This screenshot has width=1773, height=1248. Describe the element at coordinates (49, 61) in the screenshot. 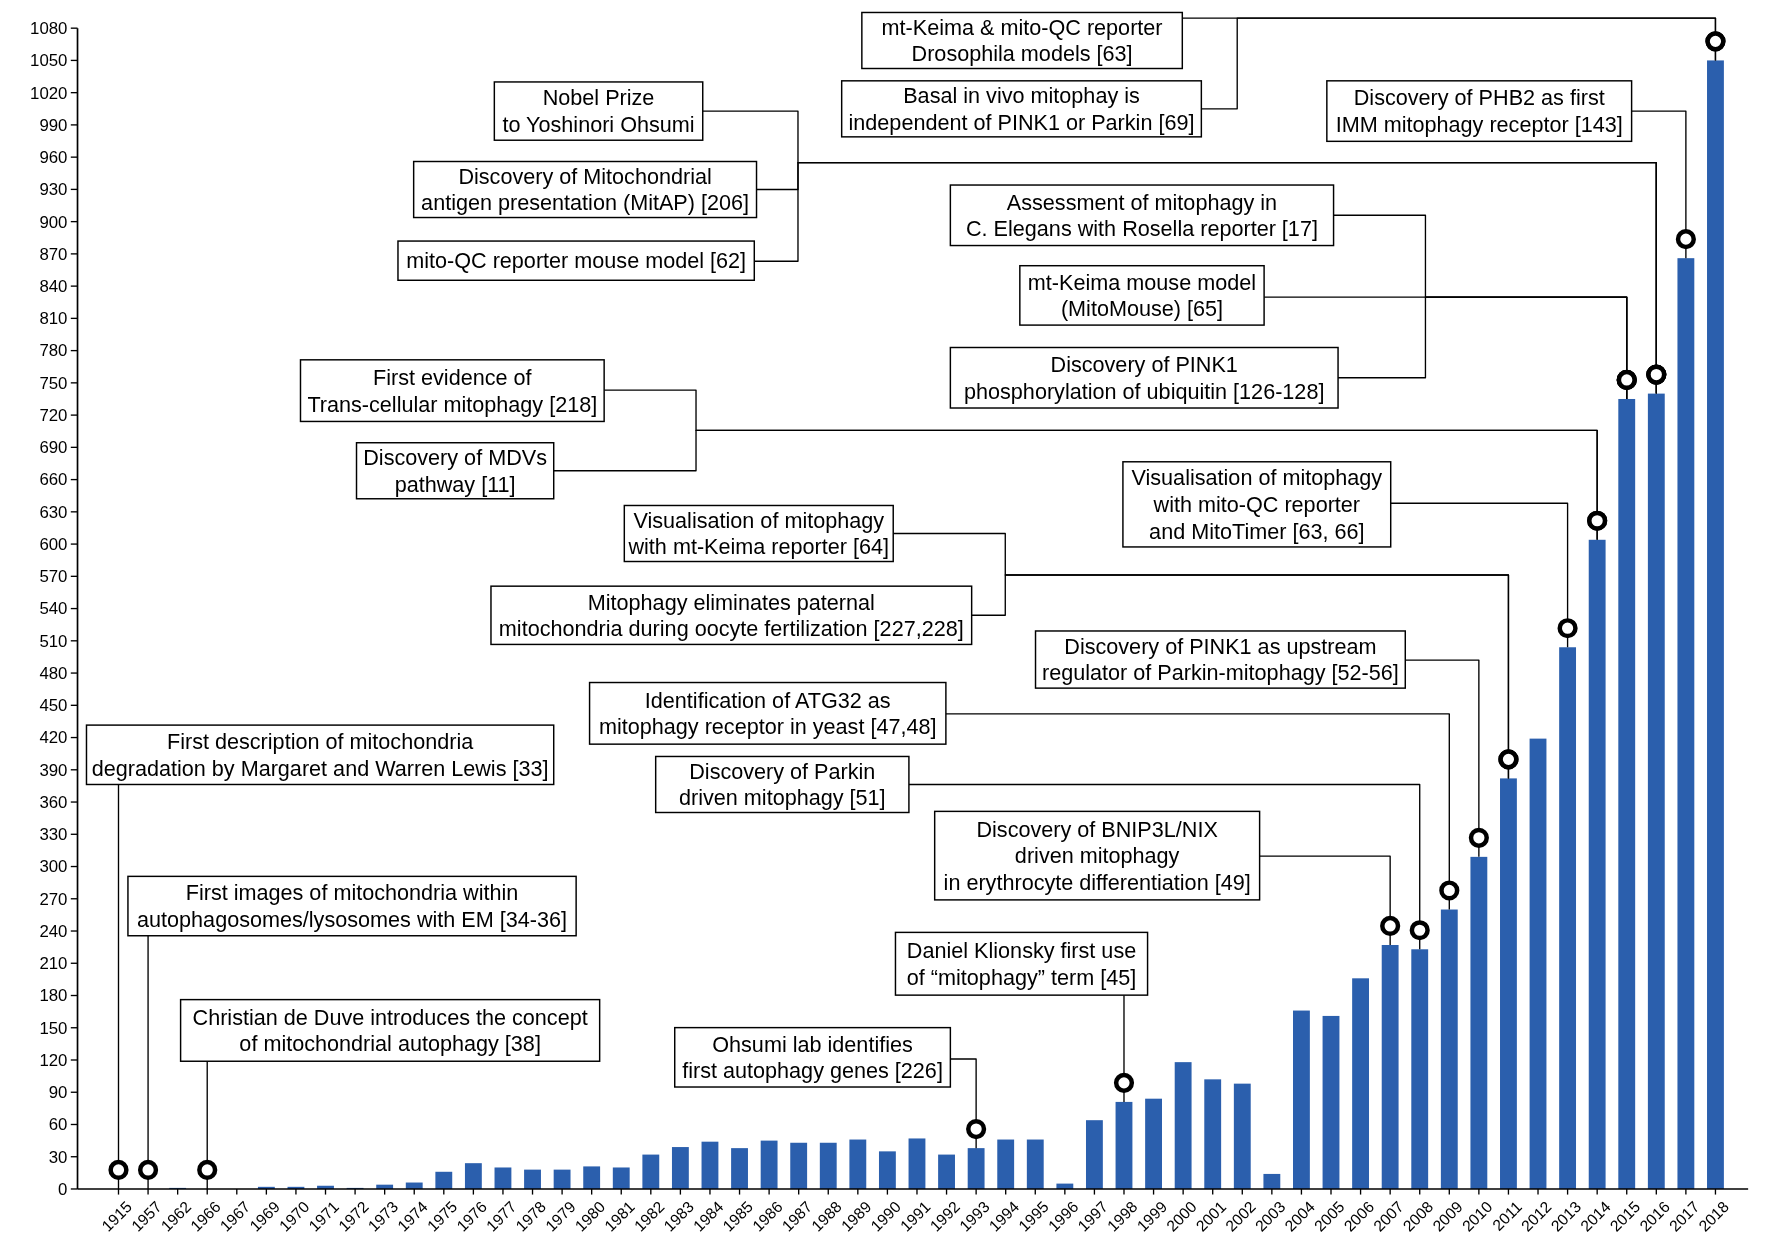

I see `y-tick-label: 1050` at that location.